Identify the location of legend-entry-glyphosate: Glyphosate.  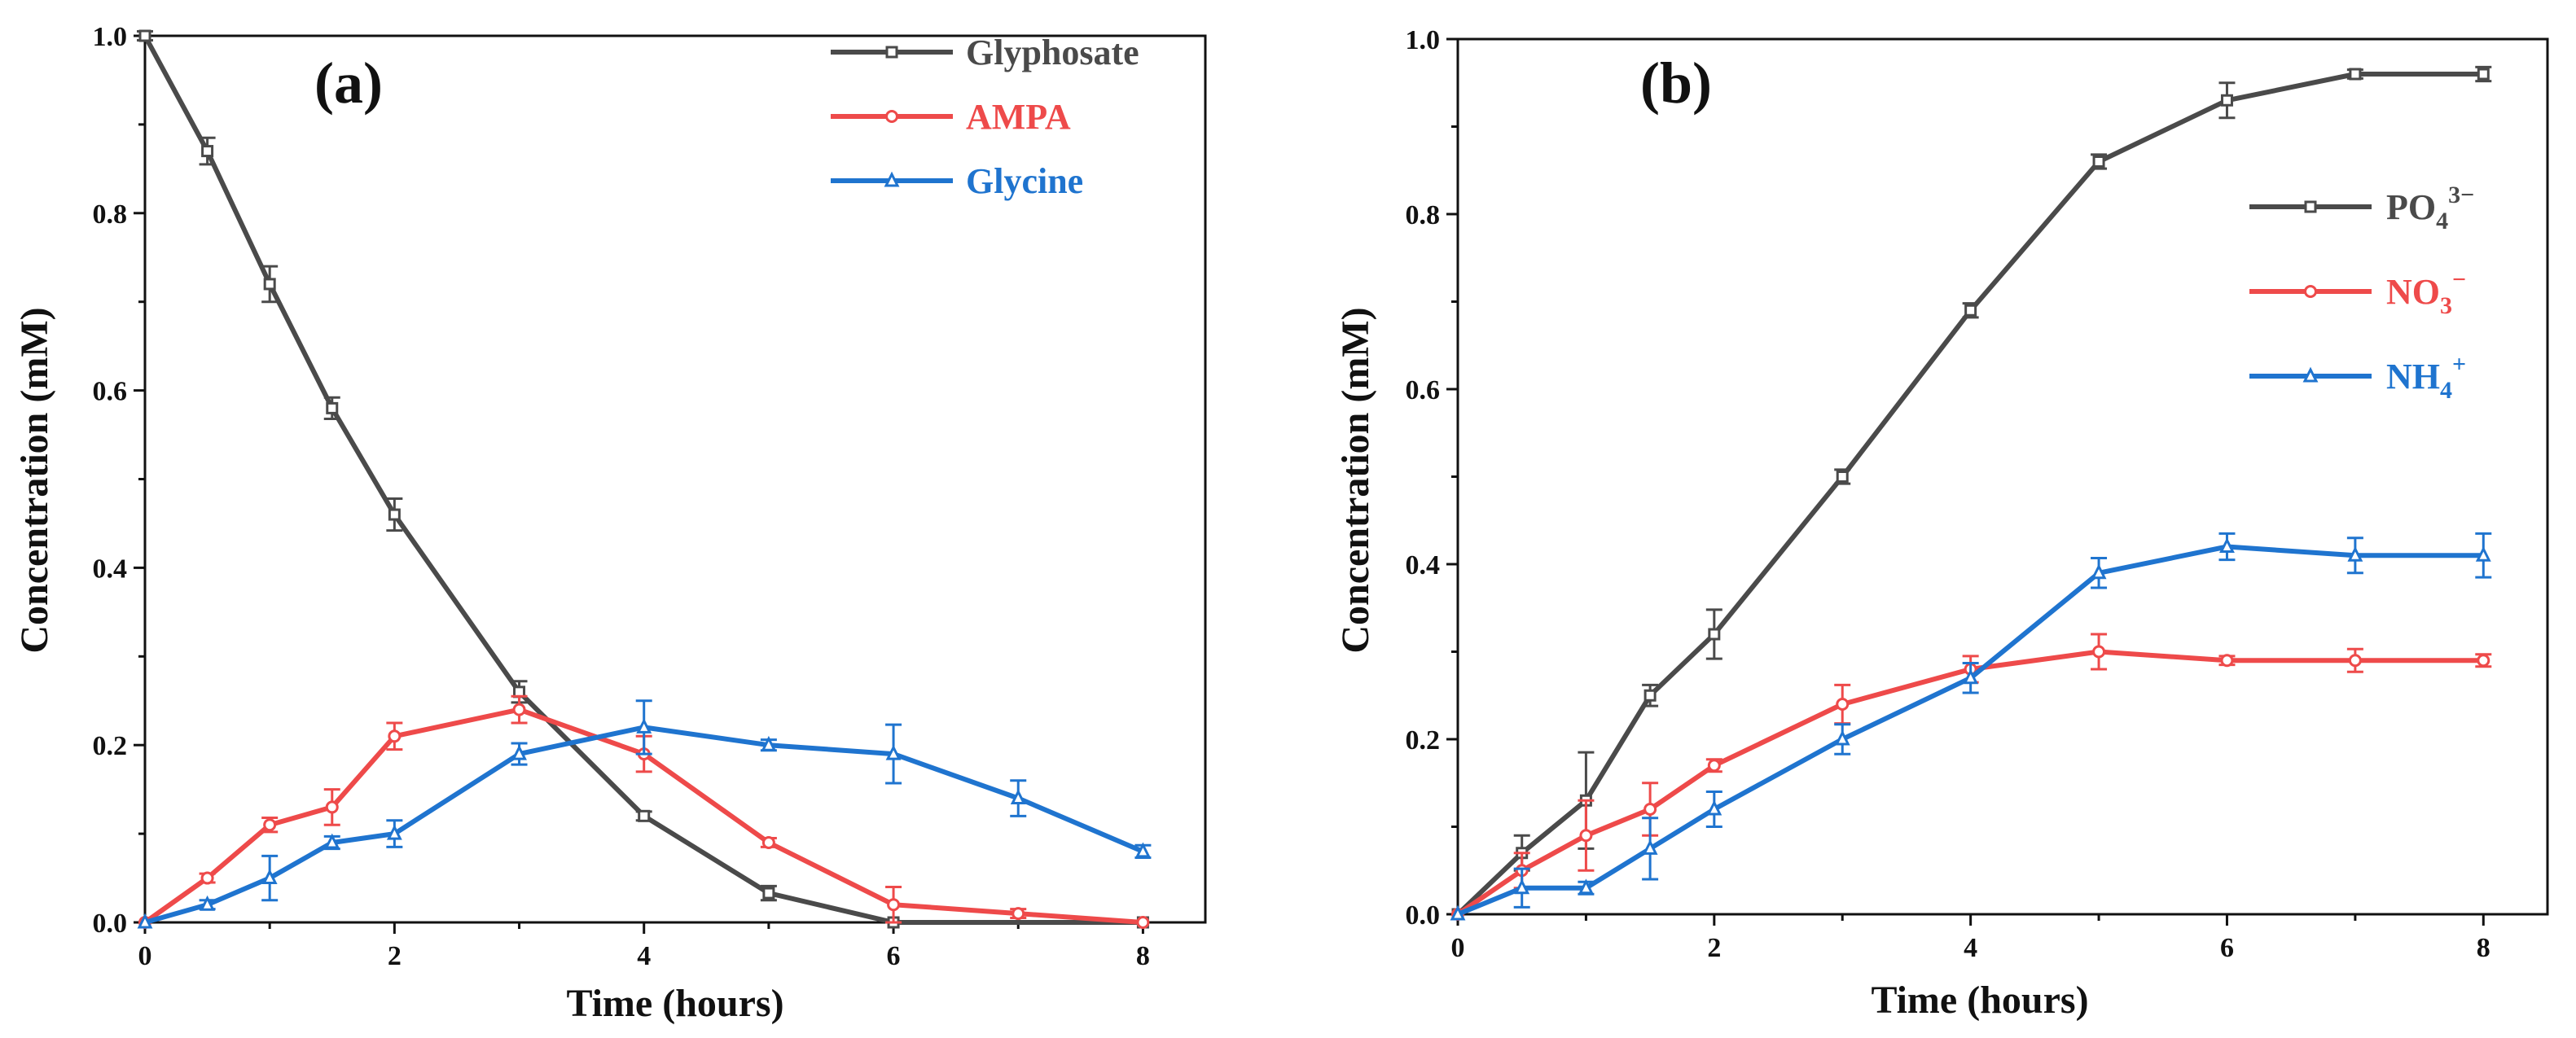
(985, 52).